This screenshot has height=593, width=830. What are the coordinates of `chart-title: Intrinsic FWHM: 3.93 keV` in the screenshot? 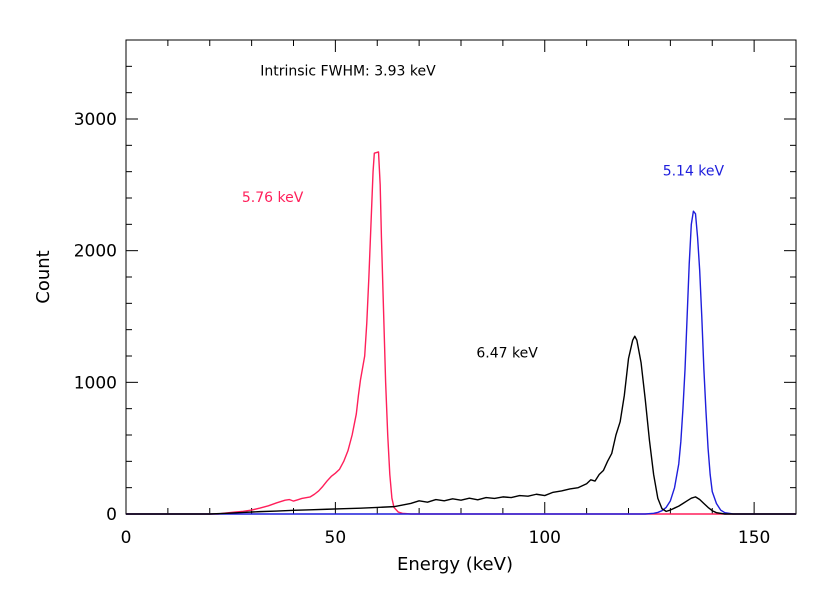 It's located at (348, 72).